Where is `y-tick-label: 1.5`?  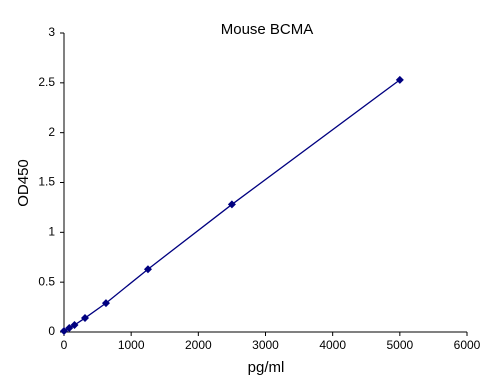
y-tick-label: 1.5 is located at coordinates (46, 182).